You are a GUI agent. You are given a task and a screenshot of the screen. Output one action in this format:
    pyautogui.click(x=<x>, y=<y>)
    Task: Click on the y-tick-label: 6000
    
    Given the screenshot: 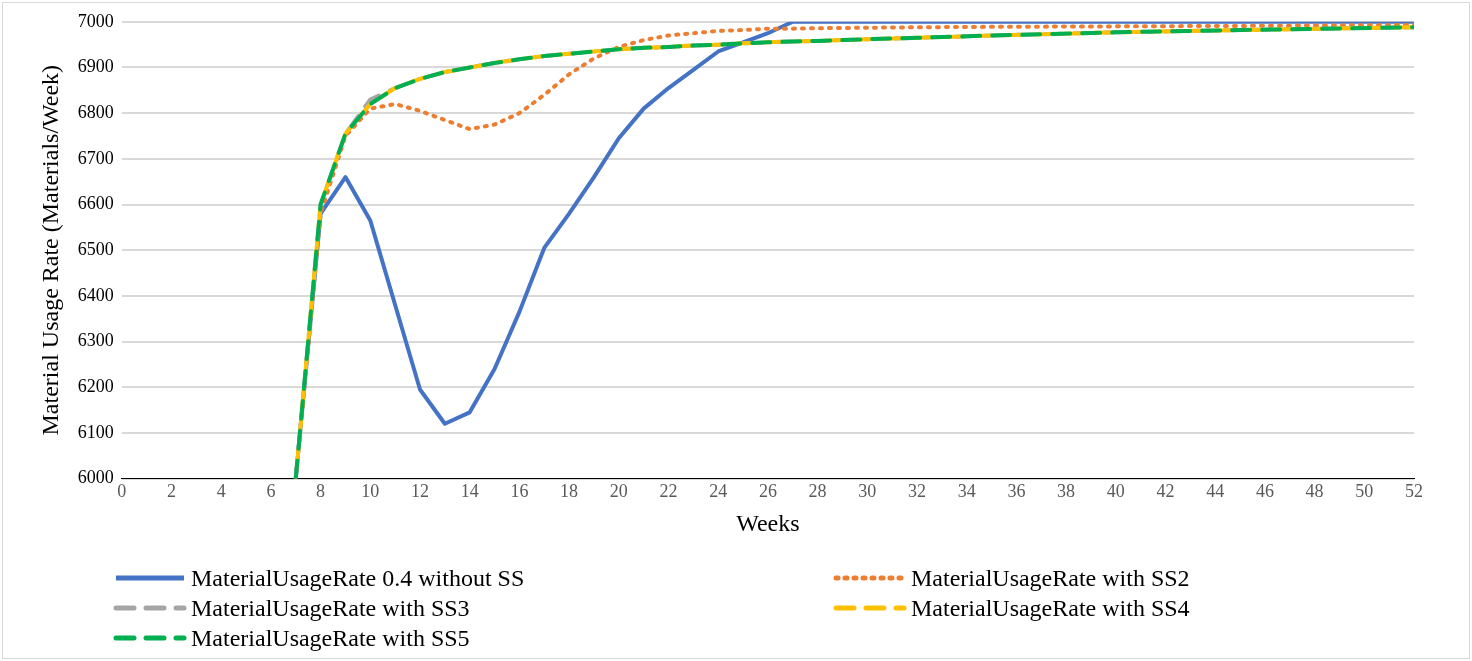 What is the action you would take?
    pyautogui.click(x=95, y=477)
    